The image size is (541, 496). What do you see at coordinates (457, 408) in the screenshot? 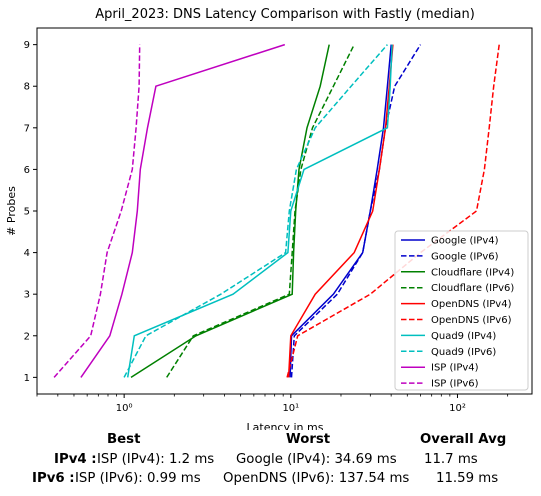
I see `x-tick-label: 10²` at bounding box center [457, 408].